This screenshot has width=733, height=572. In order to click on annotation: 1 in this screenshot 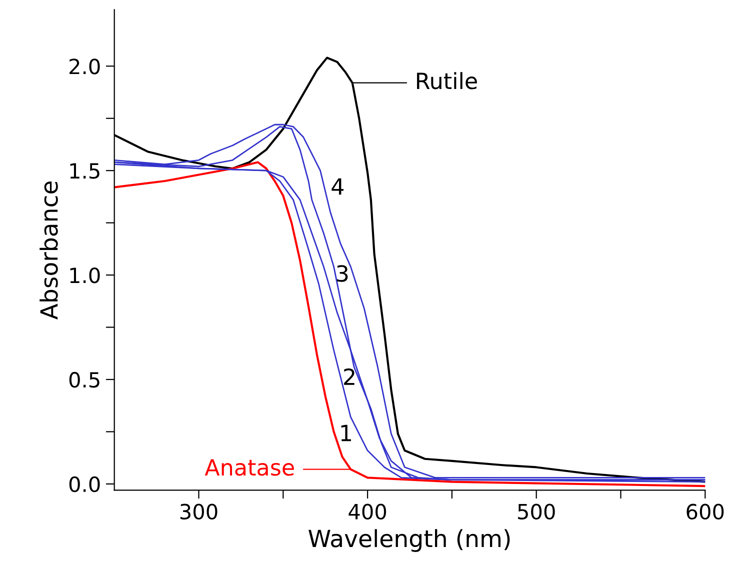, I will do `click(346, 433)`.